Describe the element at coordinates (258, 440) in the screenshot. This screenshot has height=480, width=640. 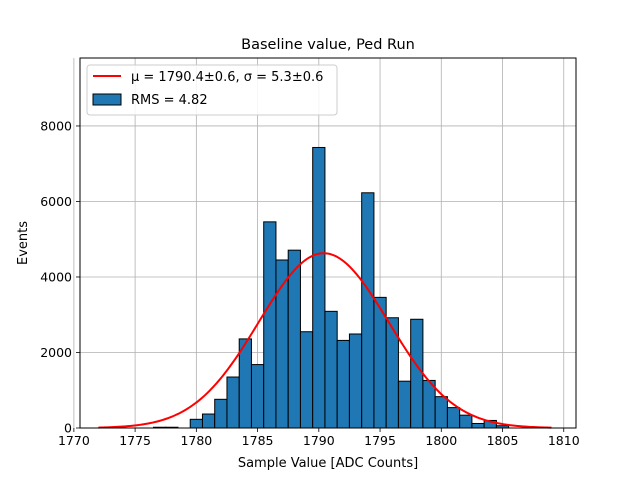
I see `x-tick-label: 1785` at that location.